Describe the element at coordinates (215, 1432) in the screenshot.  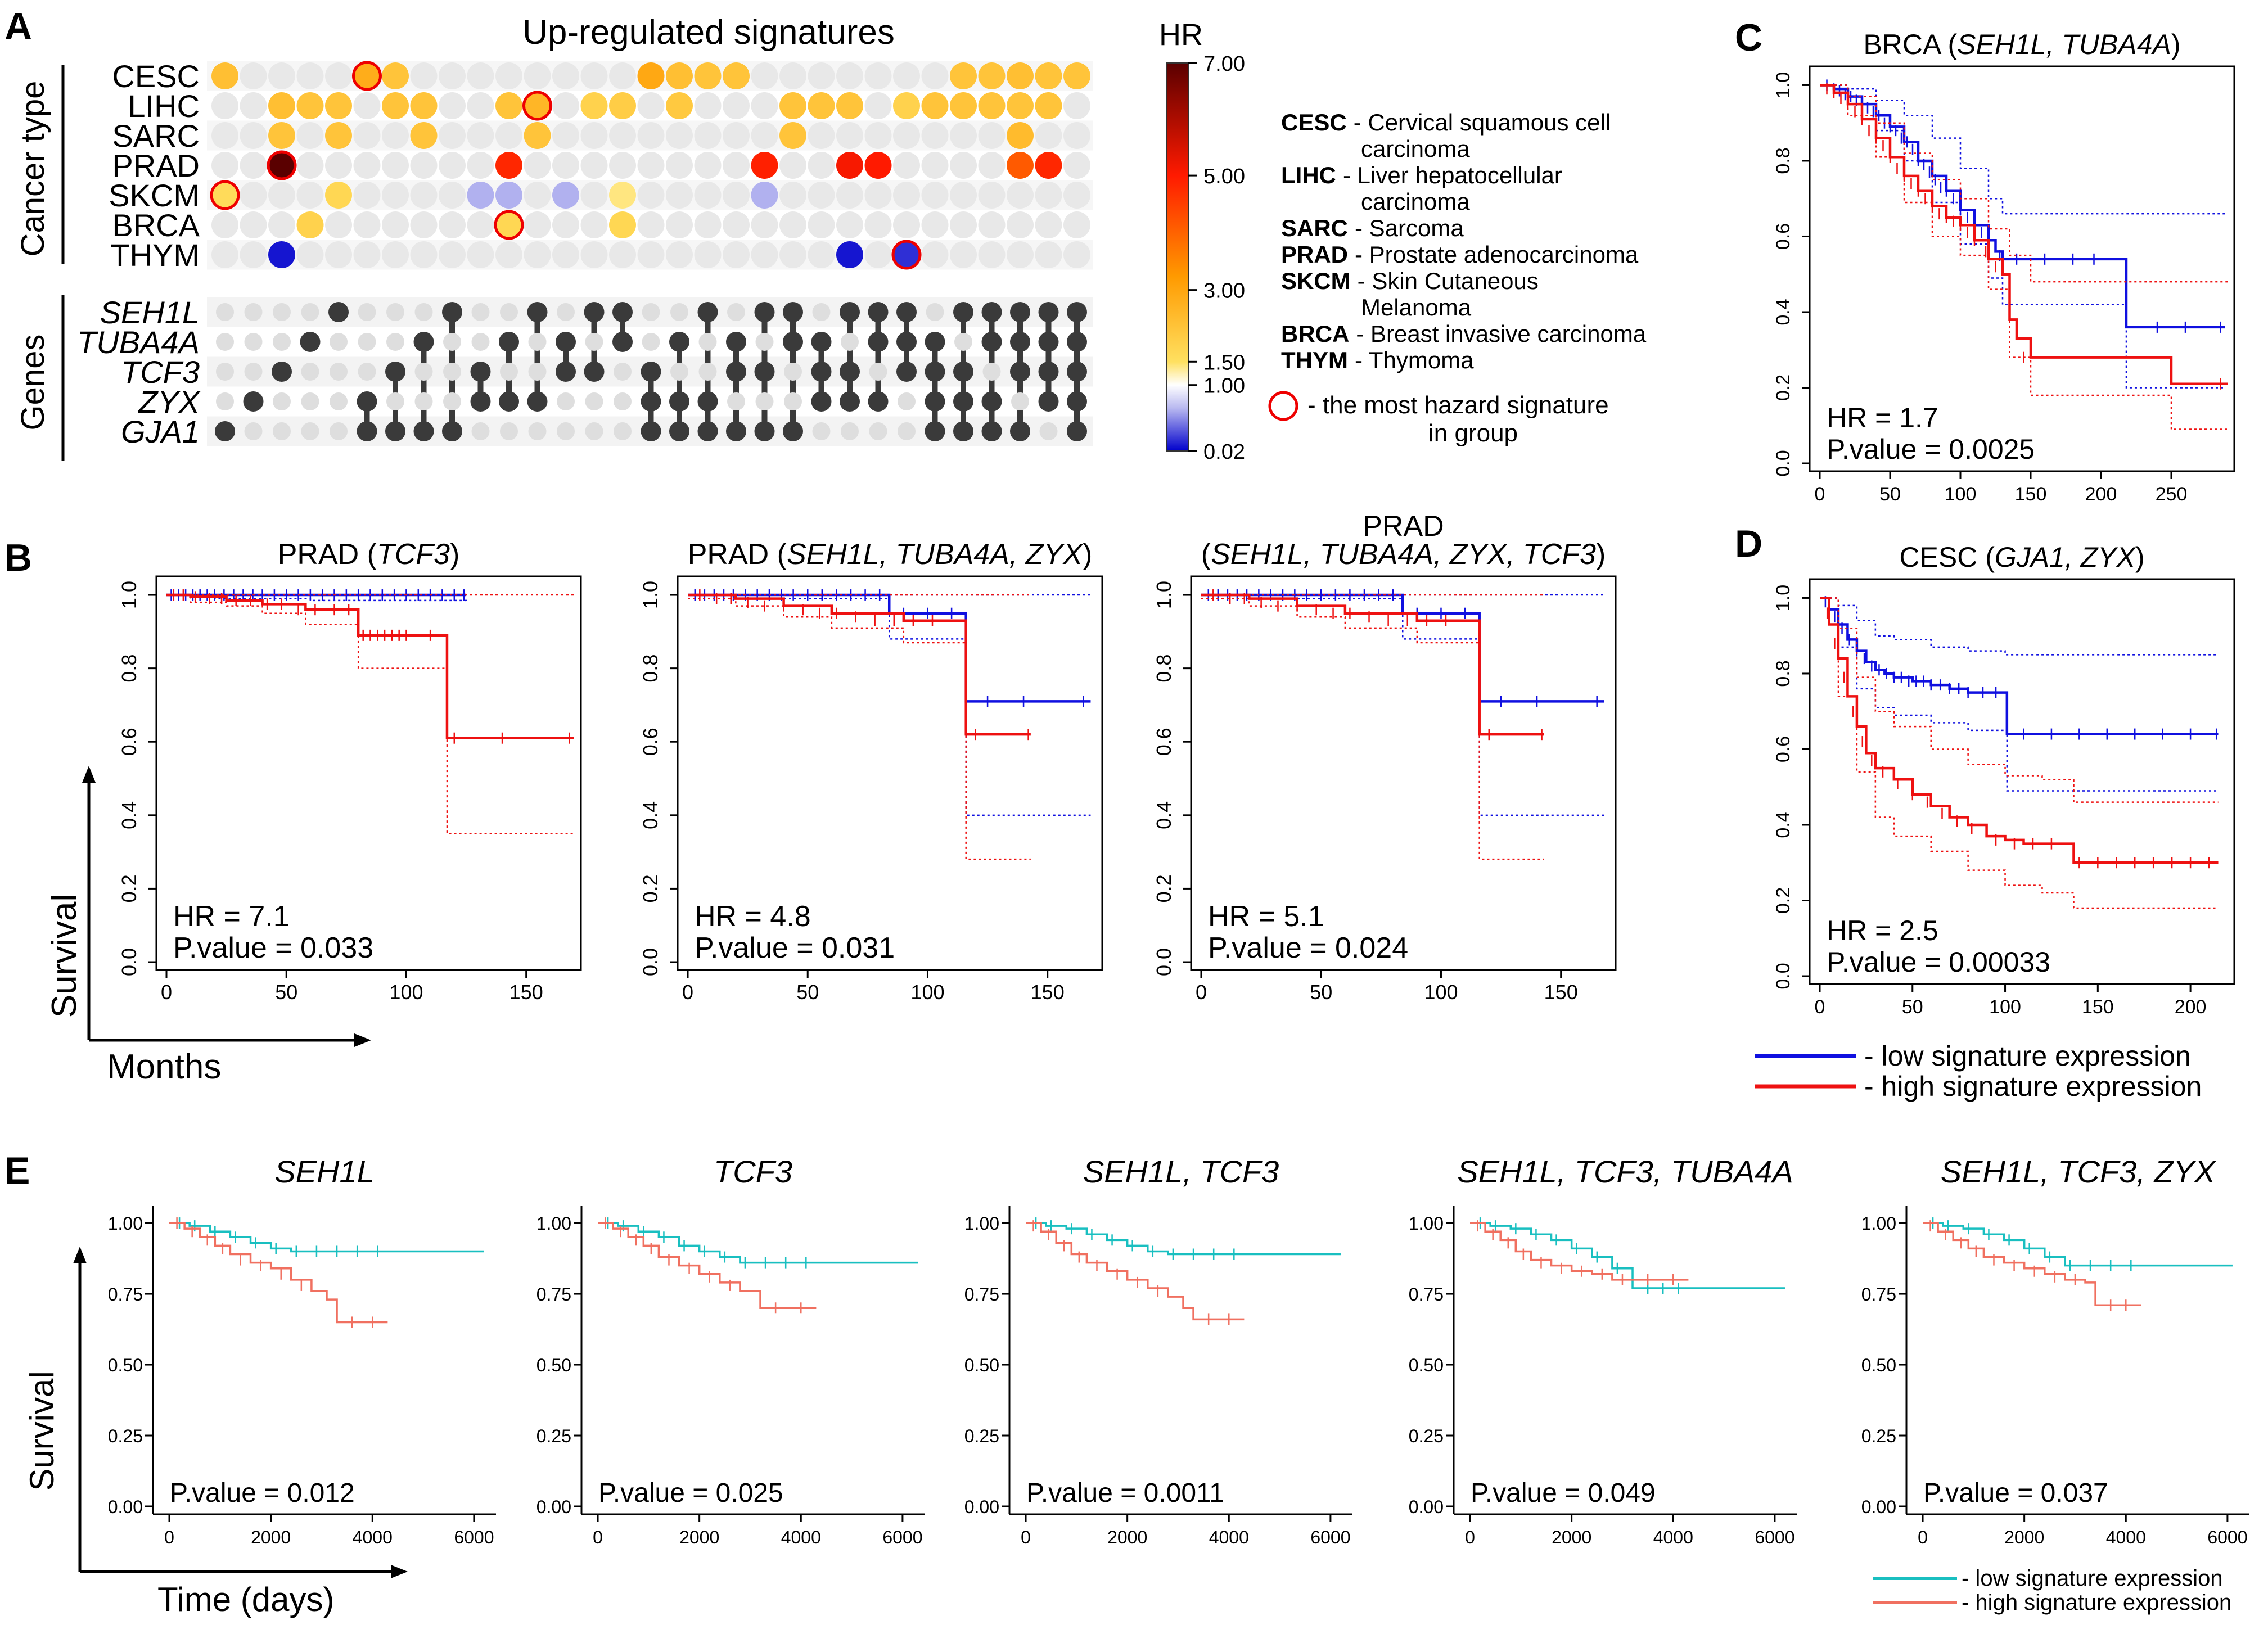
I see `panel-e-axis-arrows: Survival Time (days)` at that location.